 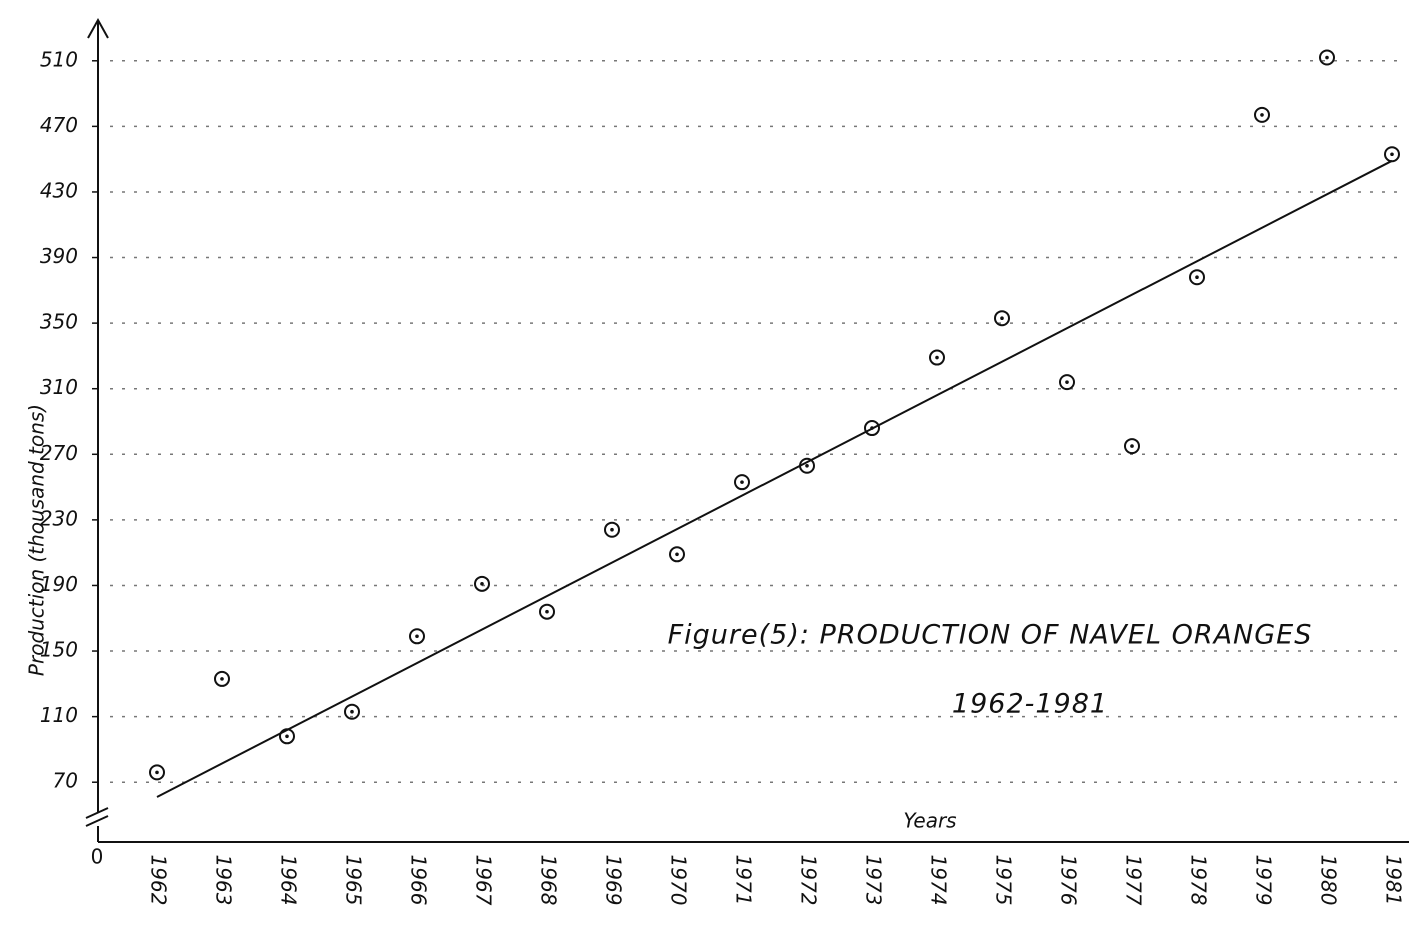 I want to click on x-tick-label: 1969, so click(x=614, y=880).